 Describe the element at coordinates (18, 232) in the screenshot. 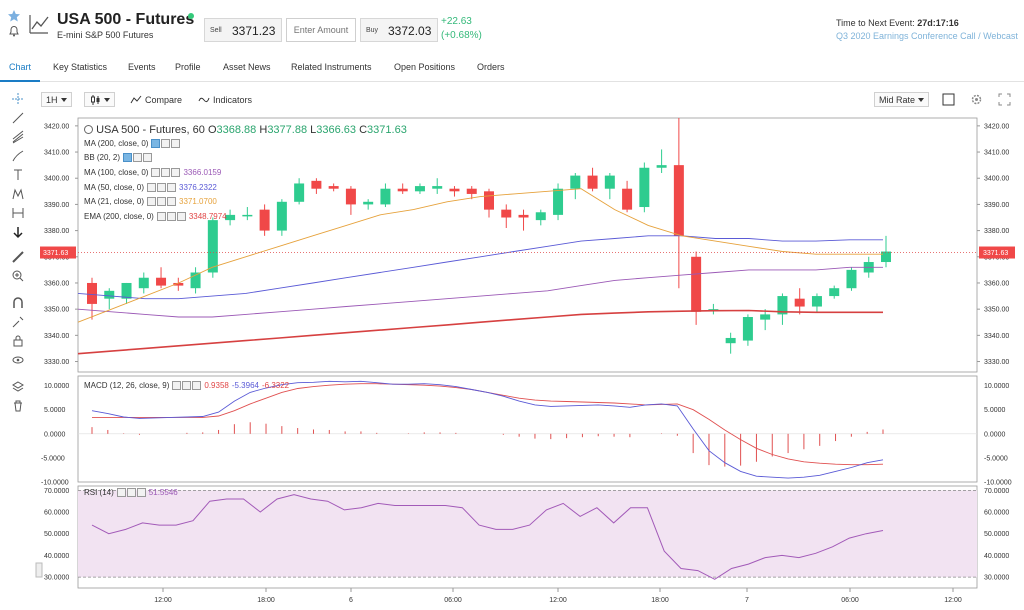

I see `arrow-down-icon` at that location.